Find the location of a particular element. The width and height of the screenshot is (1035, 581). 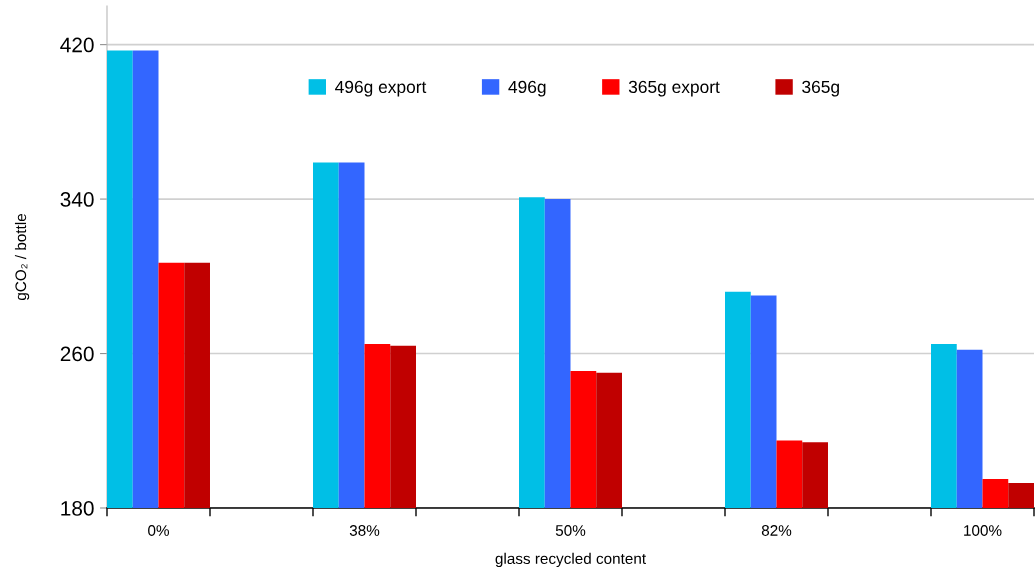

legend-label: 496g export is located at coordinates (381, 88).